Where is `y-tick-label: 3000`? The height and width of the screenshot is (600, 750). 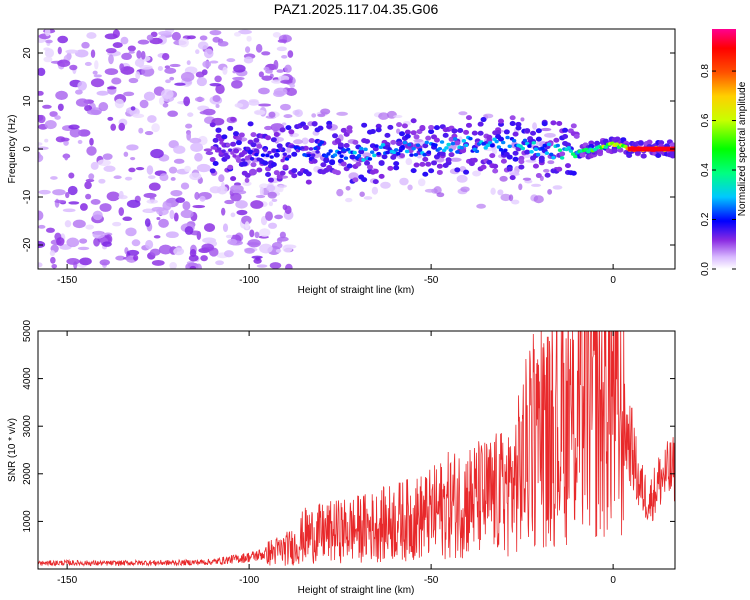 y-tick-label: 3000 is located at coordinates (27, 426).